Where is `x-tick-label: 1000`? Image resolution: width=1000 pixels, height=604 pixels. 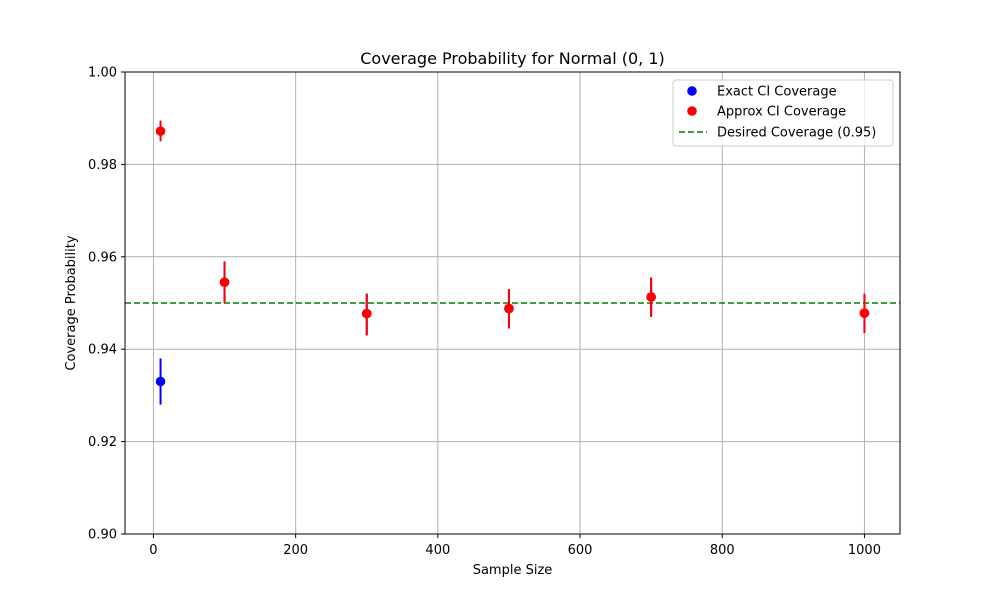
x-tick-label: 1000 is located at coordinates (864, 550).